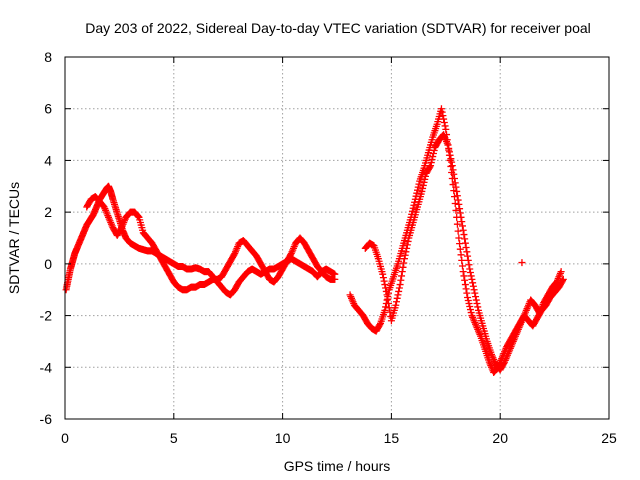 The image size is (640, 480). I want to click on y-tick-label: 0, so click(48, 264).